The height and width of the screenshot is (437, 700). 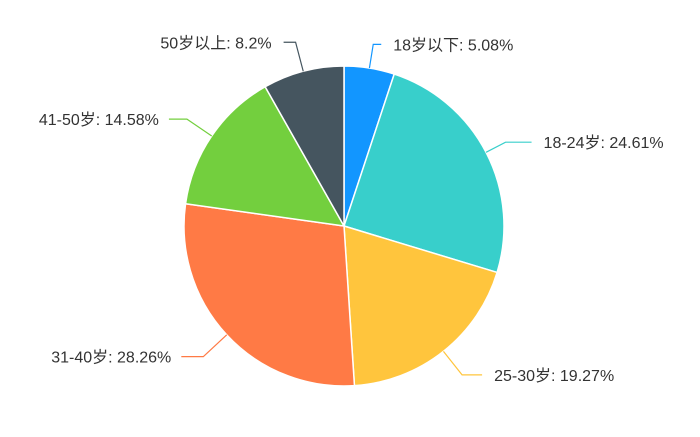 I want to click on slice-label-3: 25-30岁: 19.27%, so click(x=554, y=376).